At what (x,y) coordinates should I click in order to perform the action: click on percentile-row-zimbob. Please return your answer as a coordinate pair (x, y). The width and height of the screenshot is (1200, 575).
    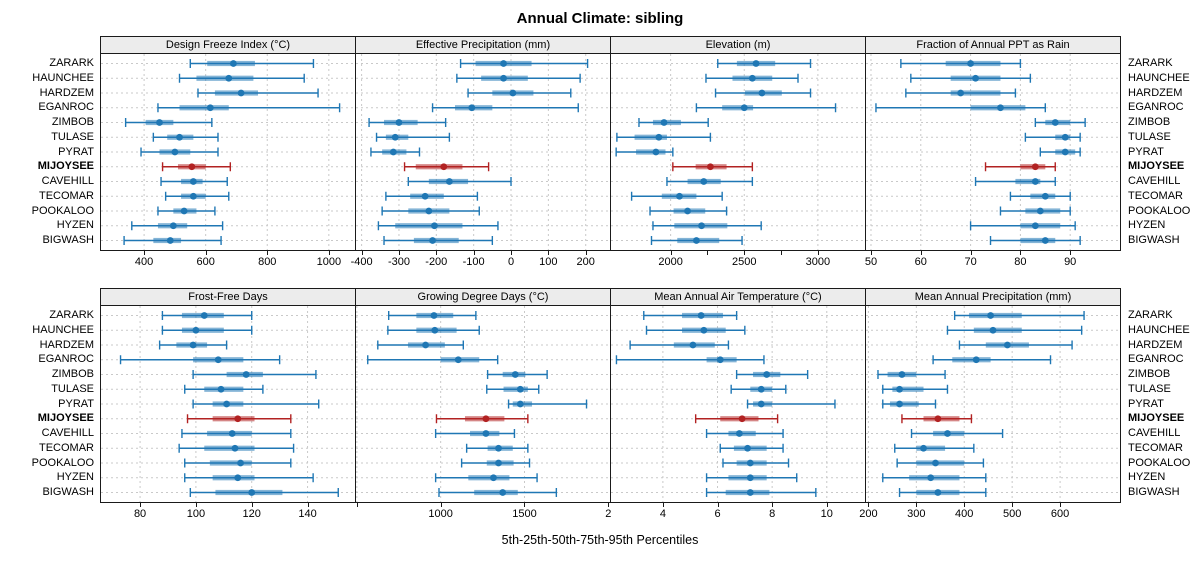
    Looking at the image, I should click on (911, 374).